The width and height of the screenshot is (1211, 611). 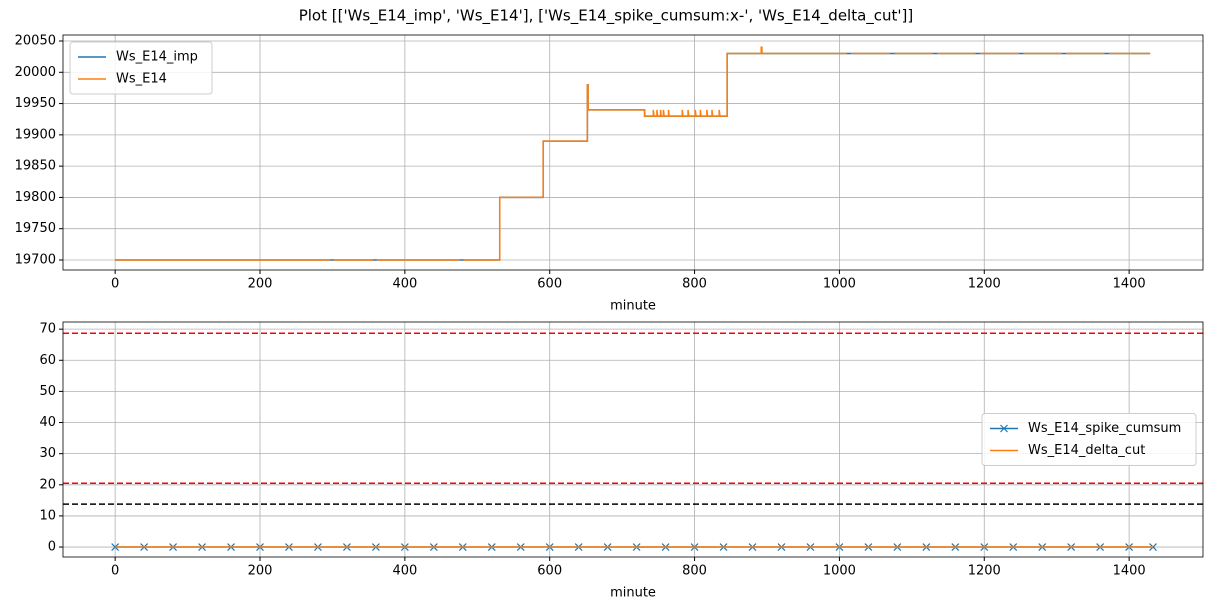 What do you see at coordinates (35, 41) in the screenshot?
I see `y-tick-label: 20050` at bounding box center [35, 41].